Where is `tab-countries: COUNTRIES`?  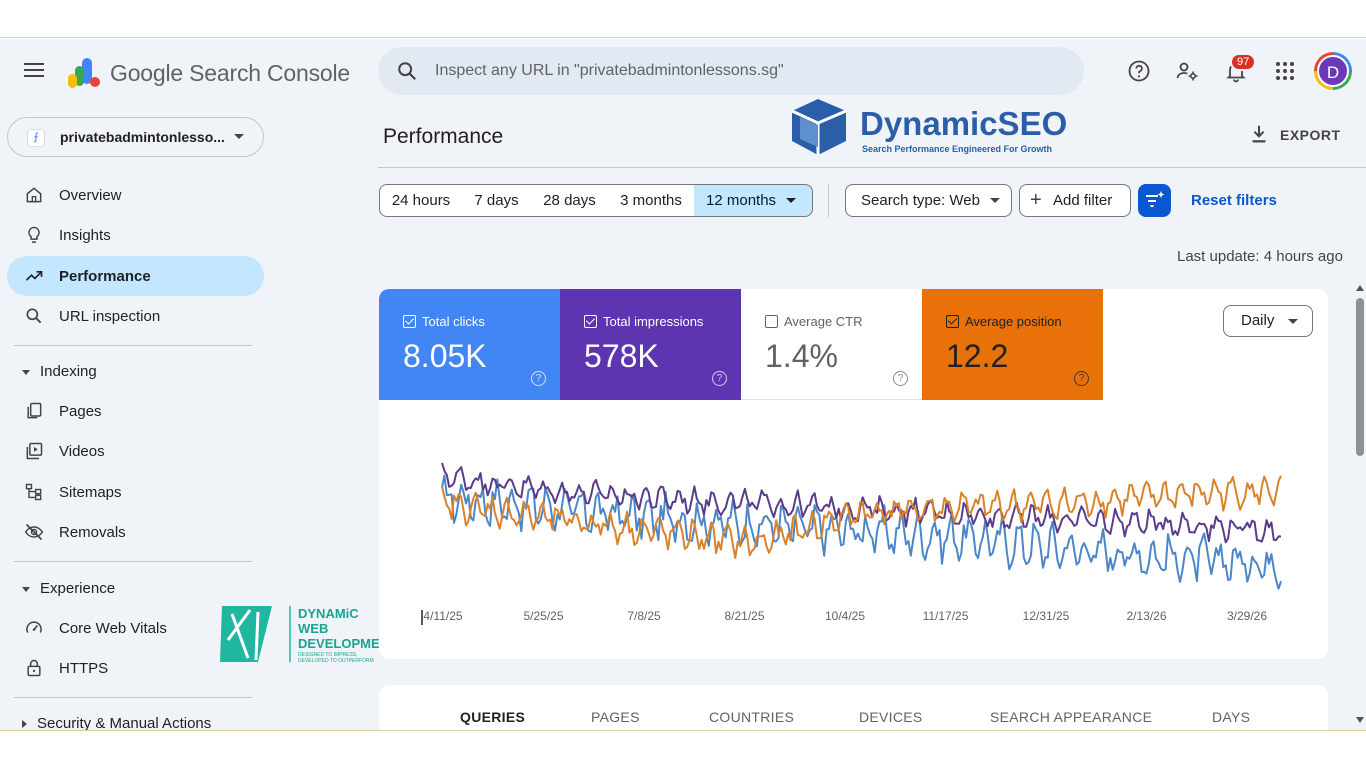 tab-countries: COUNTRIES is located at coordinates (752, 717).